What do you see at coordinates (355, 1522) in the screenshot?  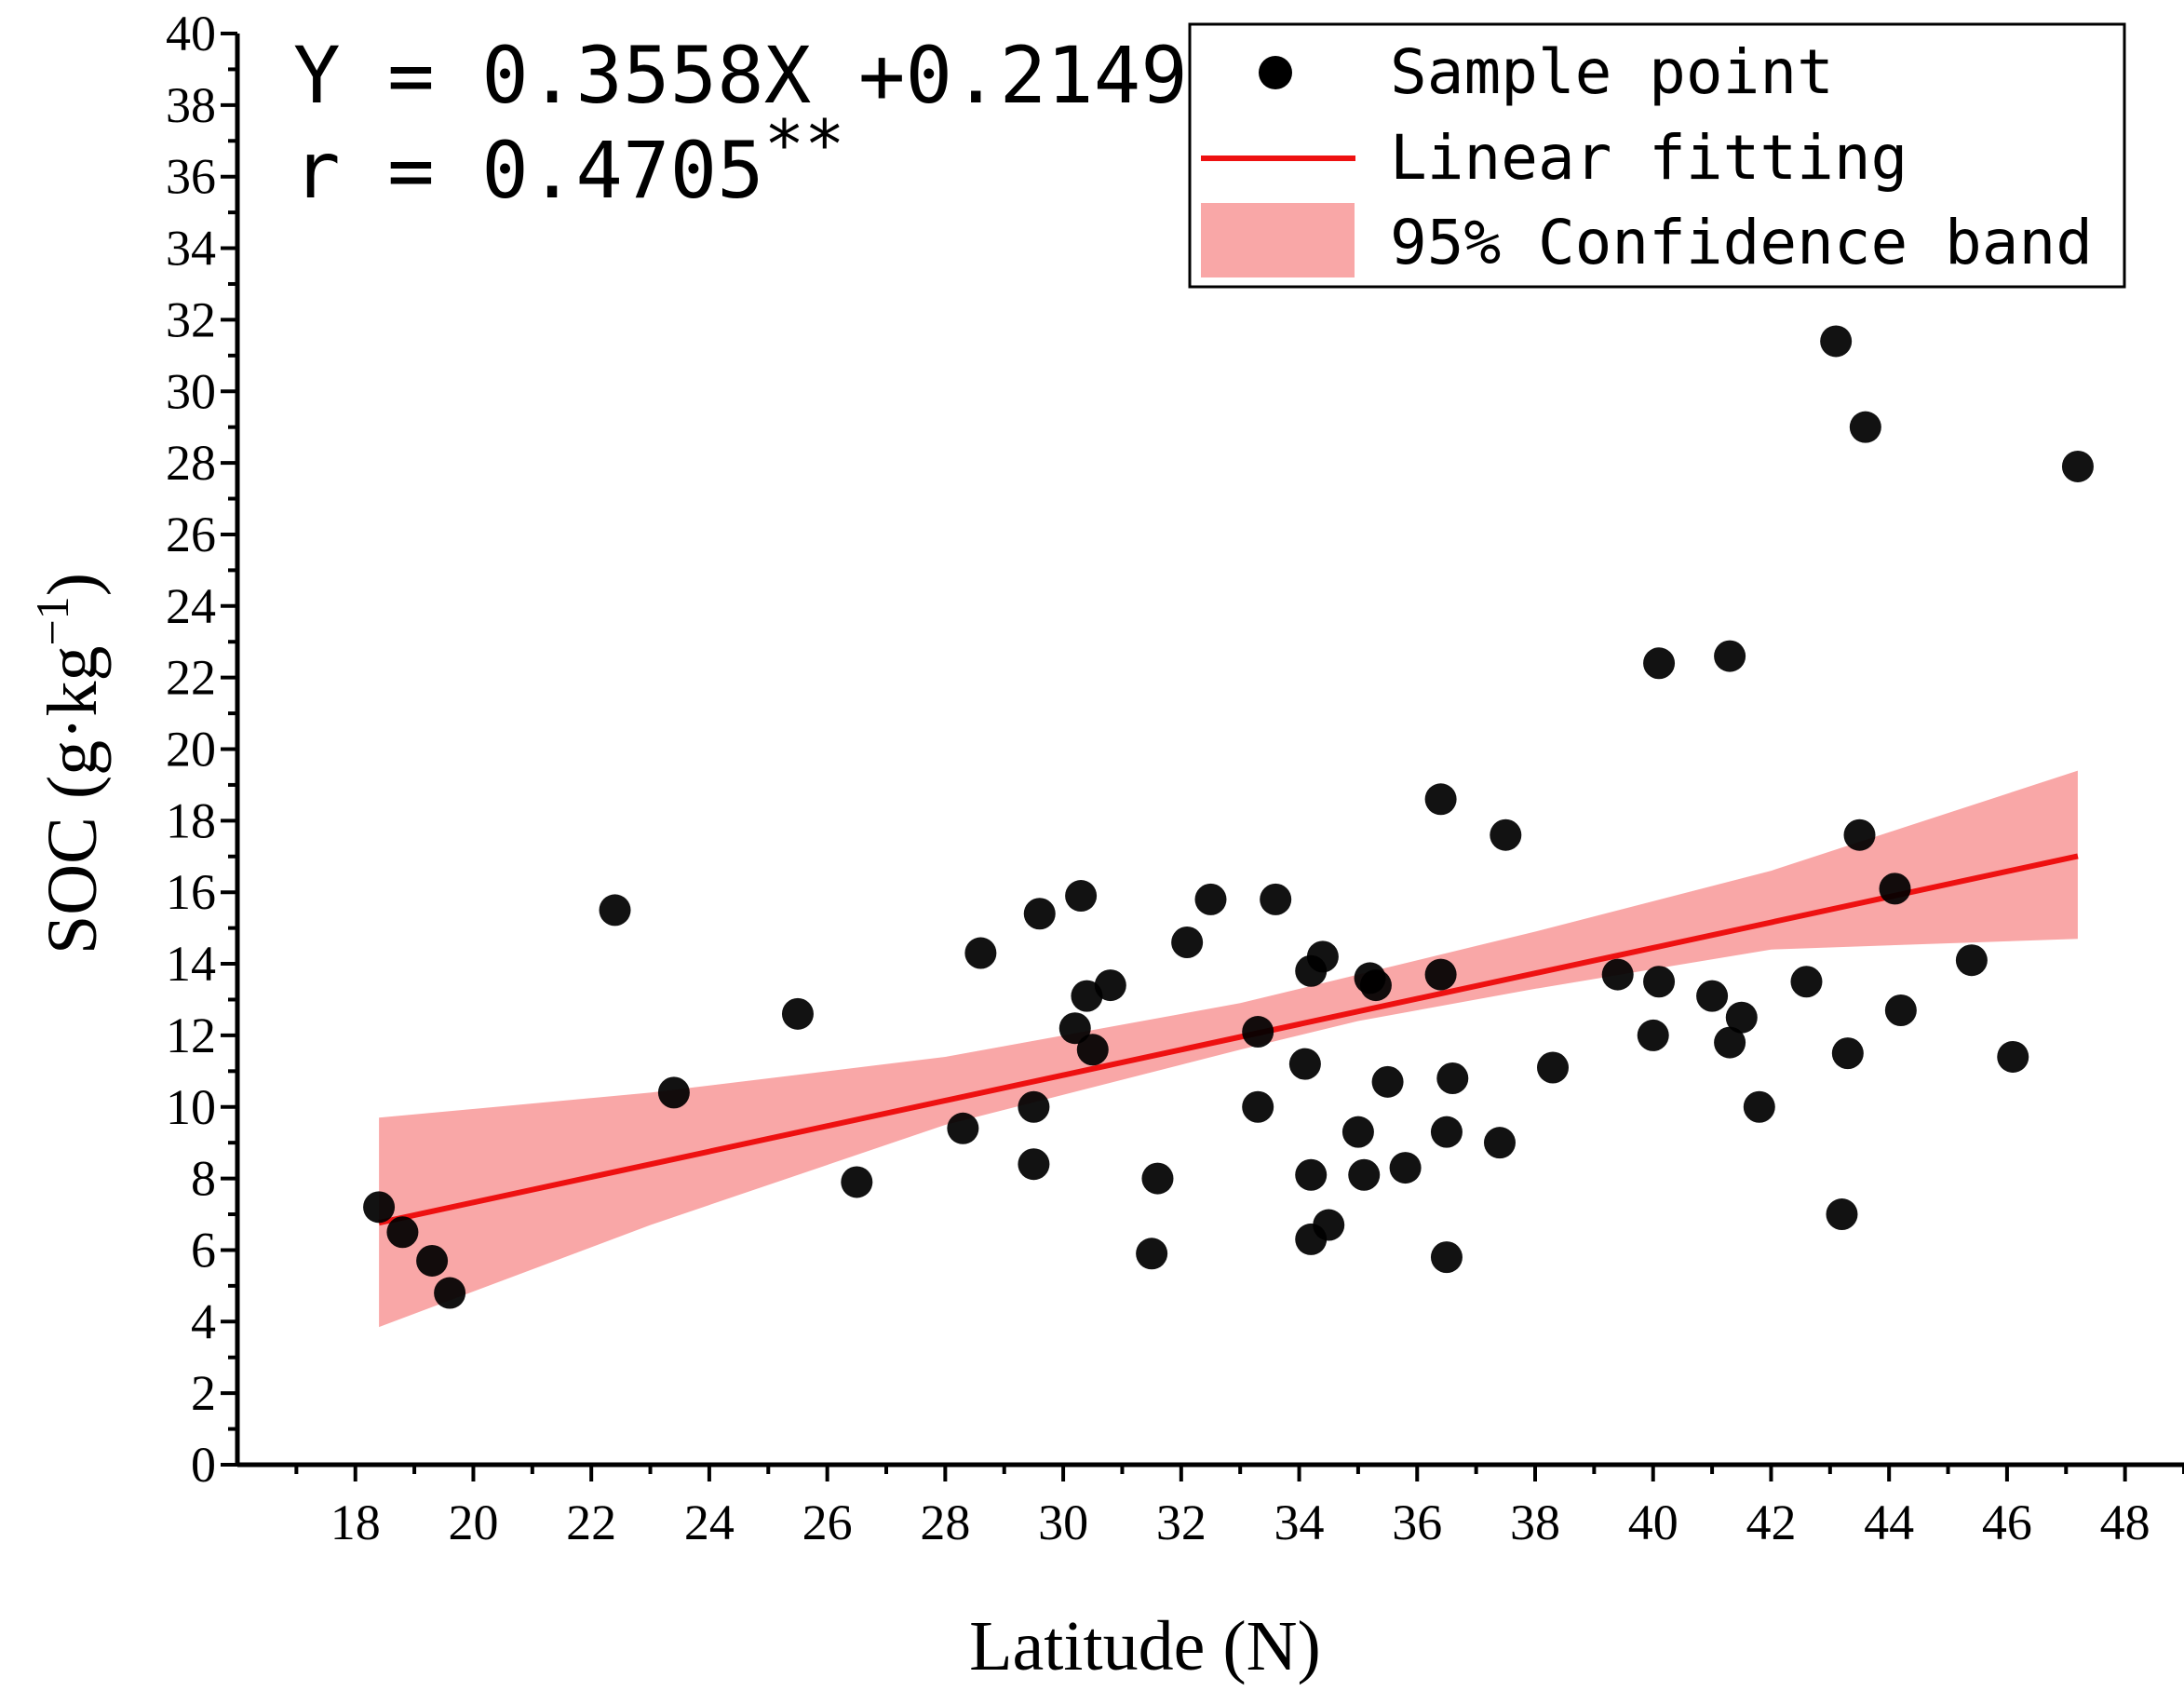 I see `x-tick-label: 18` at bounding box center [355, 1522].